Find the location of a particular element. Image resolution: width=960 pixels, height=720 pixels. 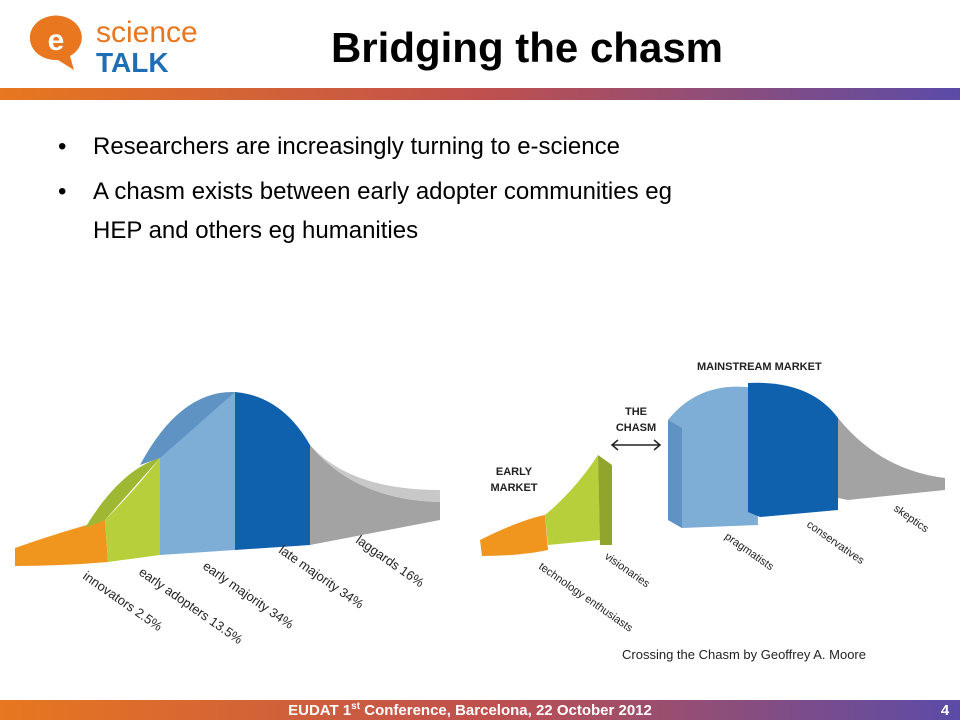

logo-word: science is located at coordinates (147, 32).